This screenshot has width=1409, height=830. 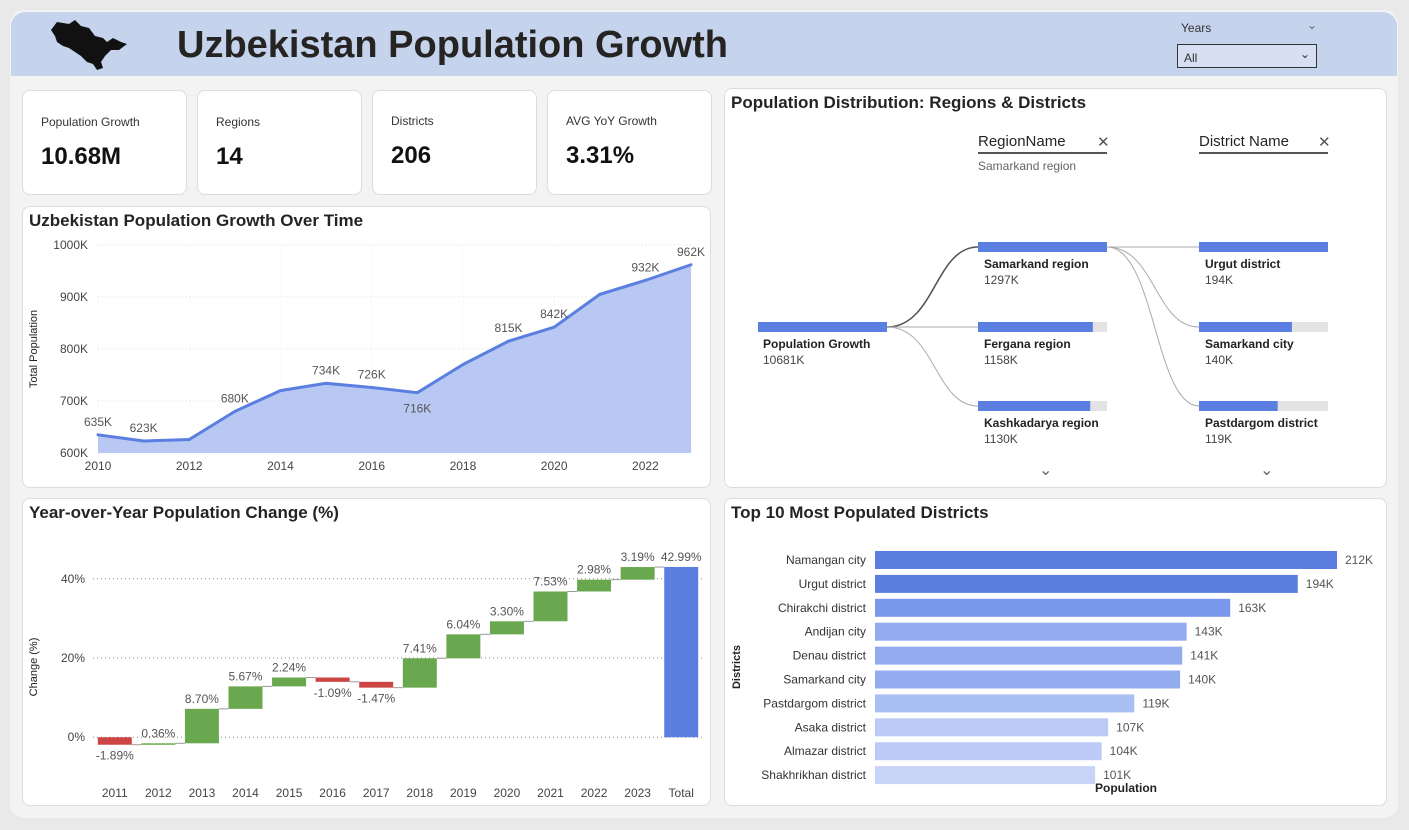 I want to click on node-bar, so click(x=1034, y=406).